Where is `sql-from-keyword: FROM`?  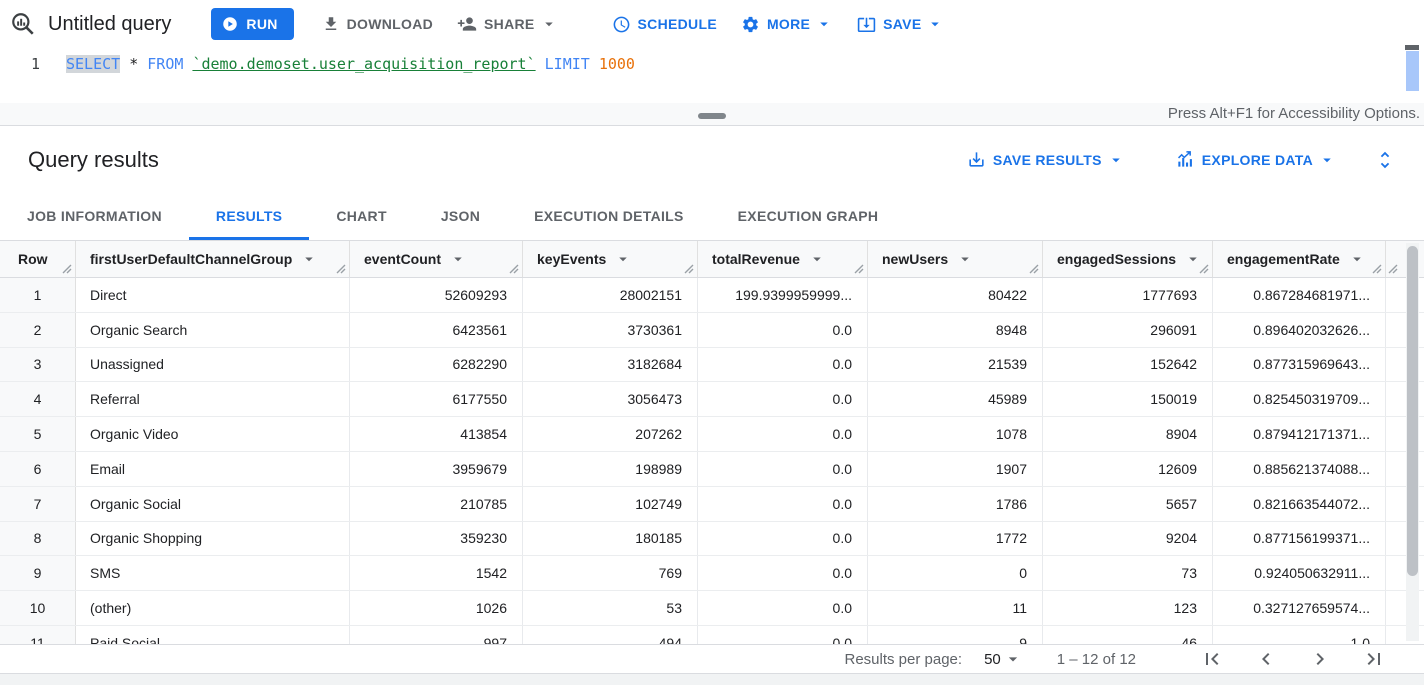 sql-from-keyword: FROM is located at coordinates (165, 64).